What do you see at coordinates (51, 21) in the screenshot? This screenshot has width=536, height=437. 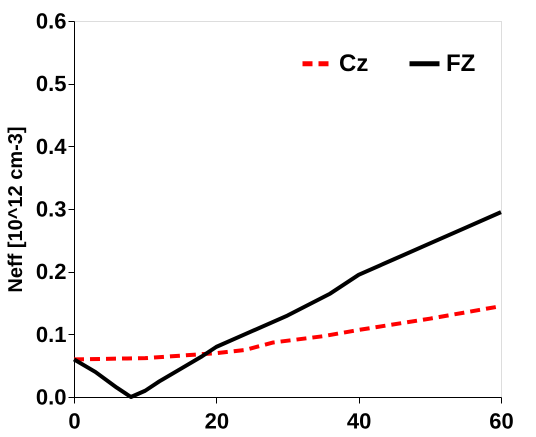 I see `y-tick-label: 0.6` at bounding box center [51, 21].